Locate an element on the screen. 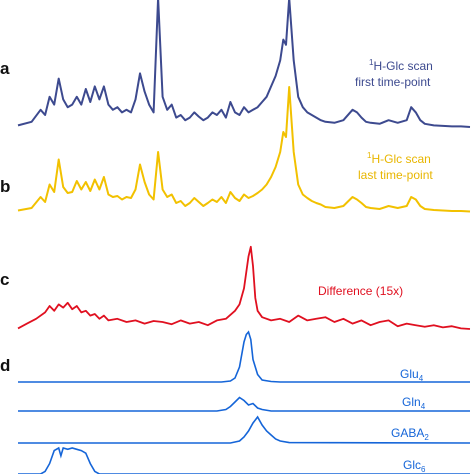  label-glu4-base: Glu is located at coordinates (409, 374).